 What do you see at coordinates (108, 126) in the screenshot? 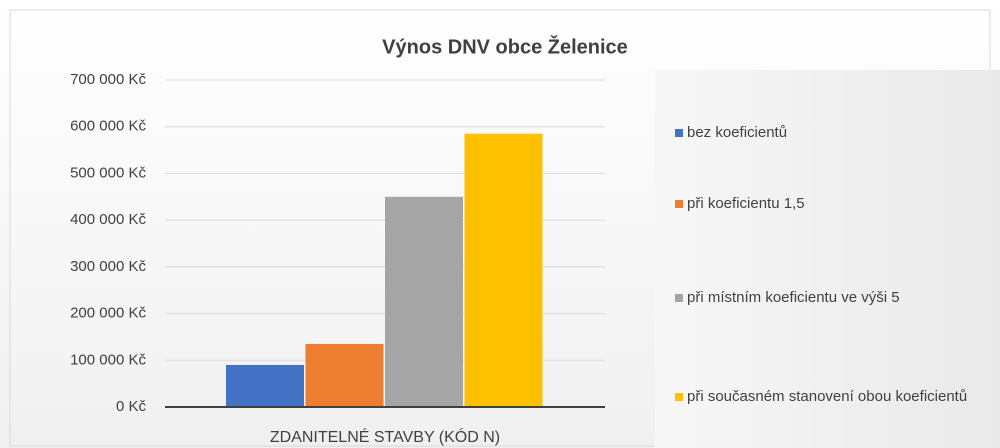
I see `y-tick-label: 600 000 Kč` at bounding box center [108, 126].